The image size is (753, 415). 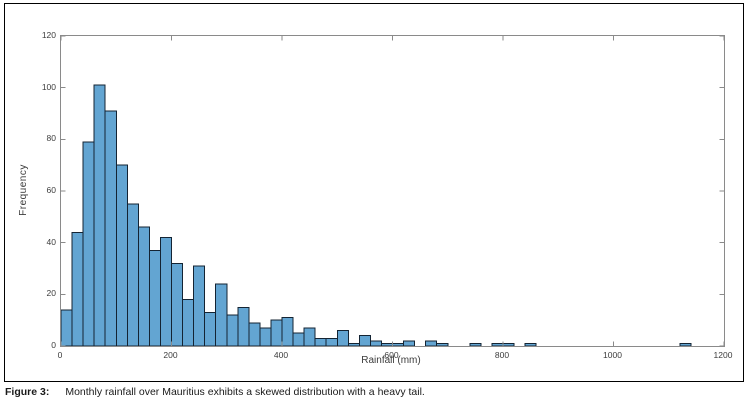 I want to click on y-tick-label: 20, so click(x=51, y=293).